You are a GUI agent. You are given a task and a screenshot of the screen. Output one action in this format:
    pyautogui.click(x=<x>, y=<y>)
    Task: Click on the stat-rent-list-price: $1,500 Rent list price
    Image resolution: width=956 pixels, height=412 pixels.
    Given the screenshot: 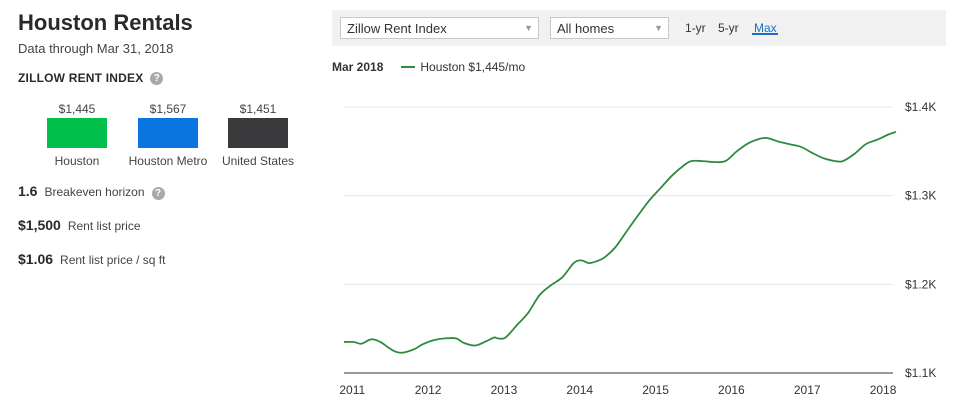 What is the action you would take?
    pyautogui.click(x=79, y=225)
    